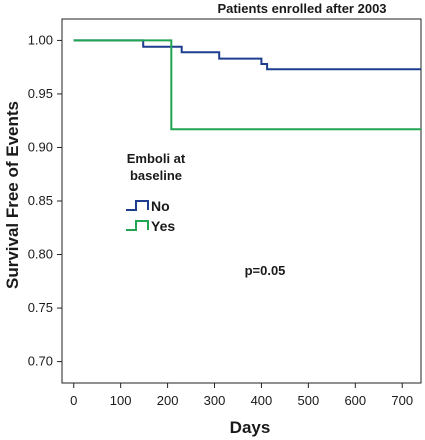 The image size is (425, 440). Describe the element at coordinates (40, 254) in the screenshot. I see `y-tick-label: 0.80` at that location.